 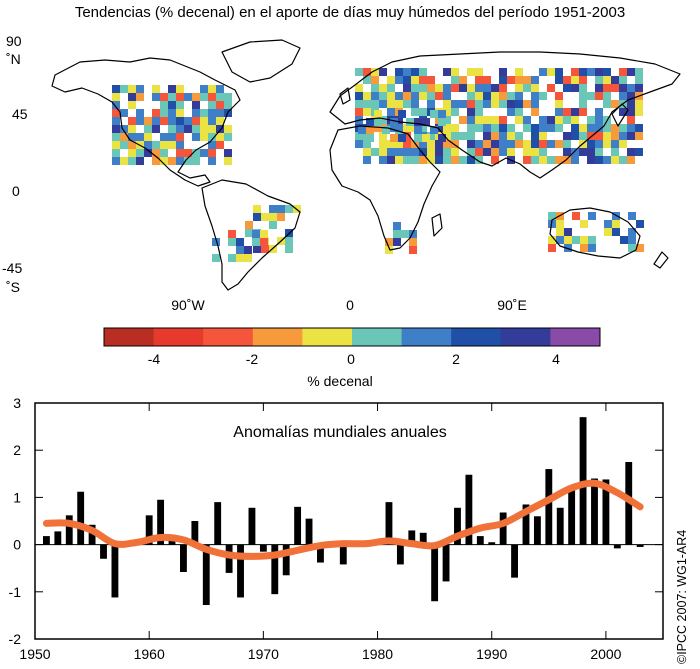 What do you see at coordinates (435, 573) in the screenshot?
I see `bar-1985` at bounding box center [435, 573].